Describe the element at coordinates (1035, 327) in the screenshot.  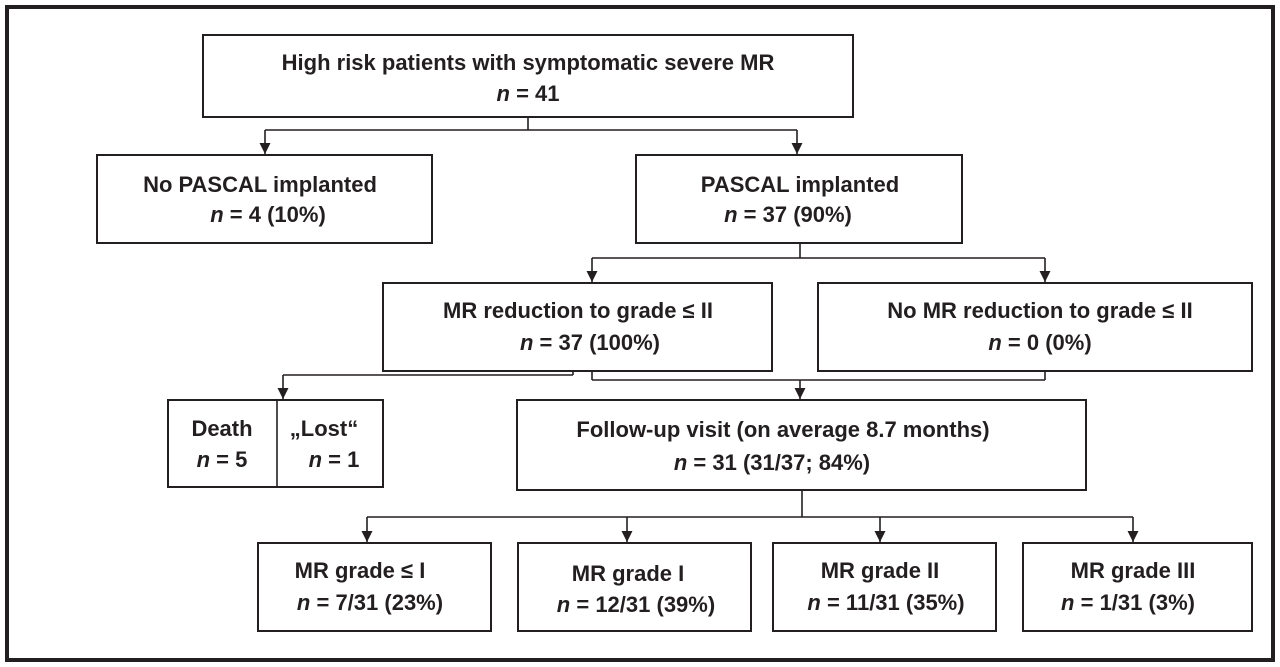
I see `node-4: No MR reduction to grade ≤ II n = 0 (0%)` at that location.